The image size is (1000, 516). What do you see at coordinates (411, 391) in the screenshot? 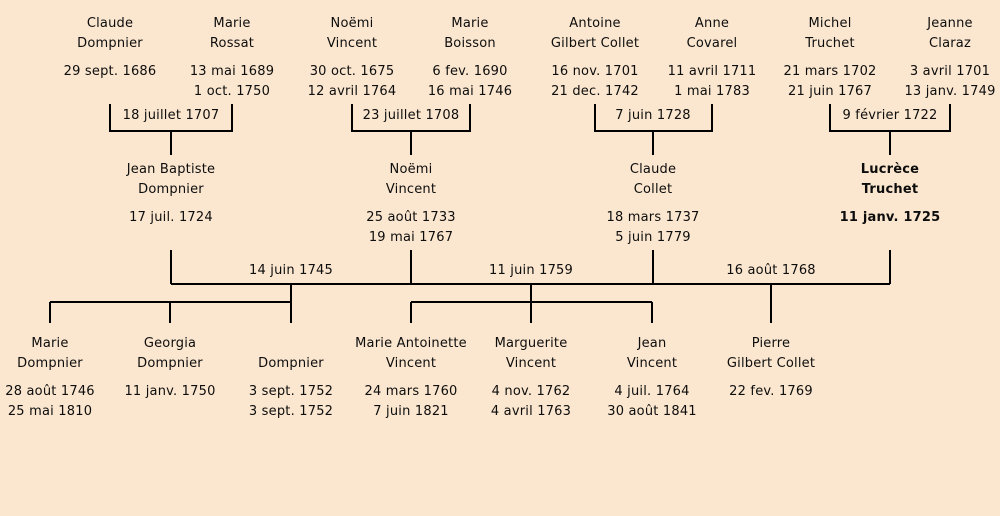
I see `birth-date: 24 mars 1760` at bounding box center [411, 391].